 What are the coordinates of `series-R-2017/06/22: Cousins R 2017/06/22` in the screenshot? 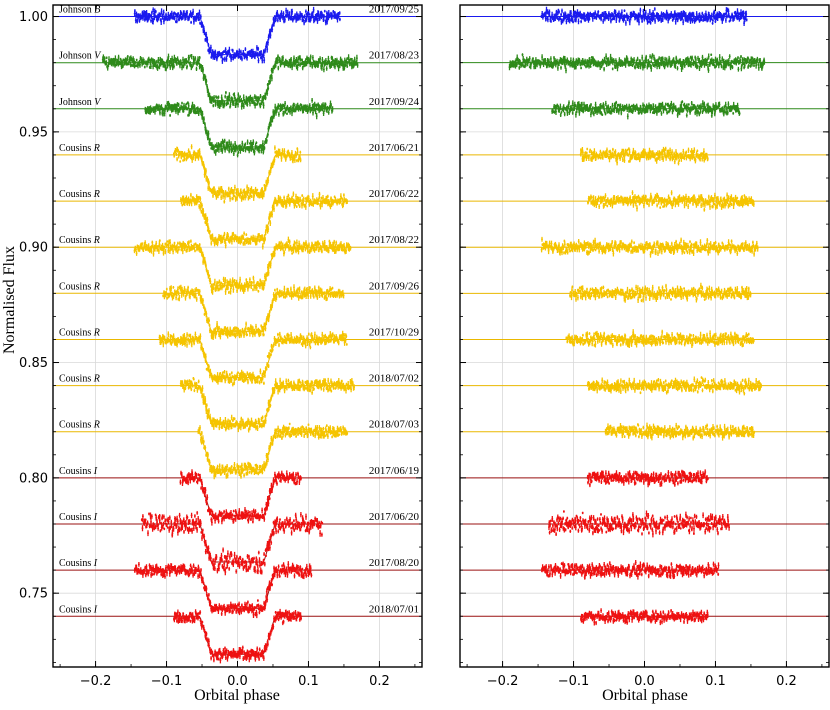 It's located at (237, 219).